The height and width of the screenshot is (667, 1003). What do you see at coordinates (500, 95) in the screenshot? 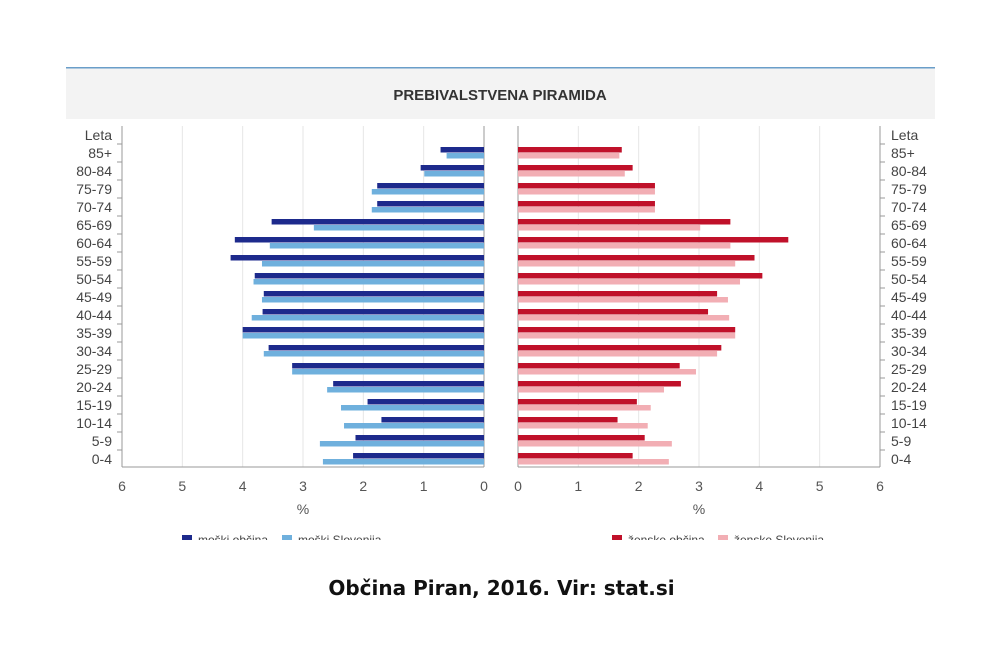
I see `chart-title: PREBIVALSTVENA PIRAMIDA` at bounding box center [500, 95].